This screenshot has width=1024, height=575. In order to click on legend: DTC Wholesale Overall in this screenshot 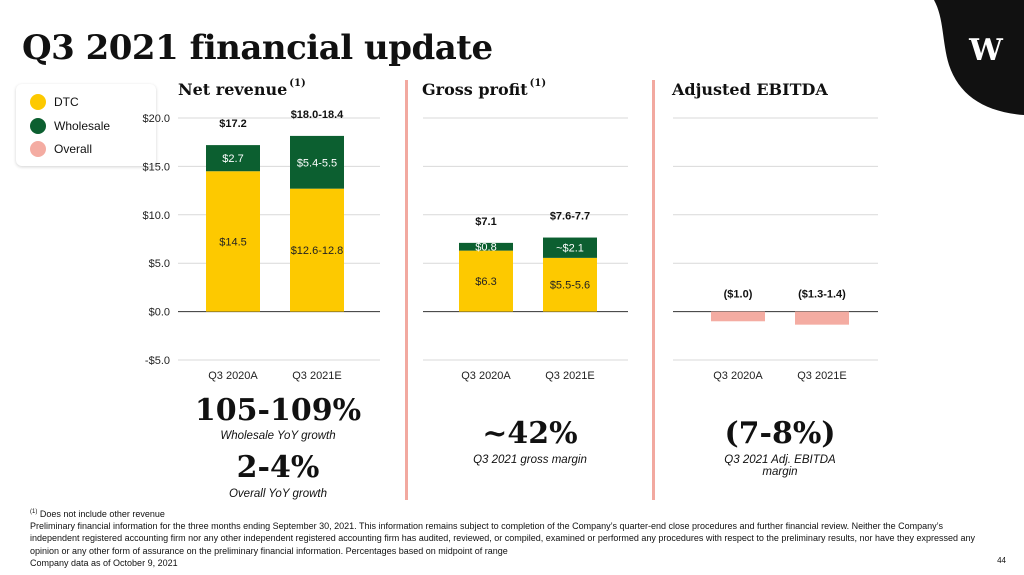, I will do `click(86, 125)`.